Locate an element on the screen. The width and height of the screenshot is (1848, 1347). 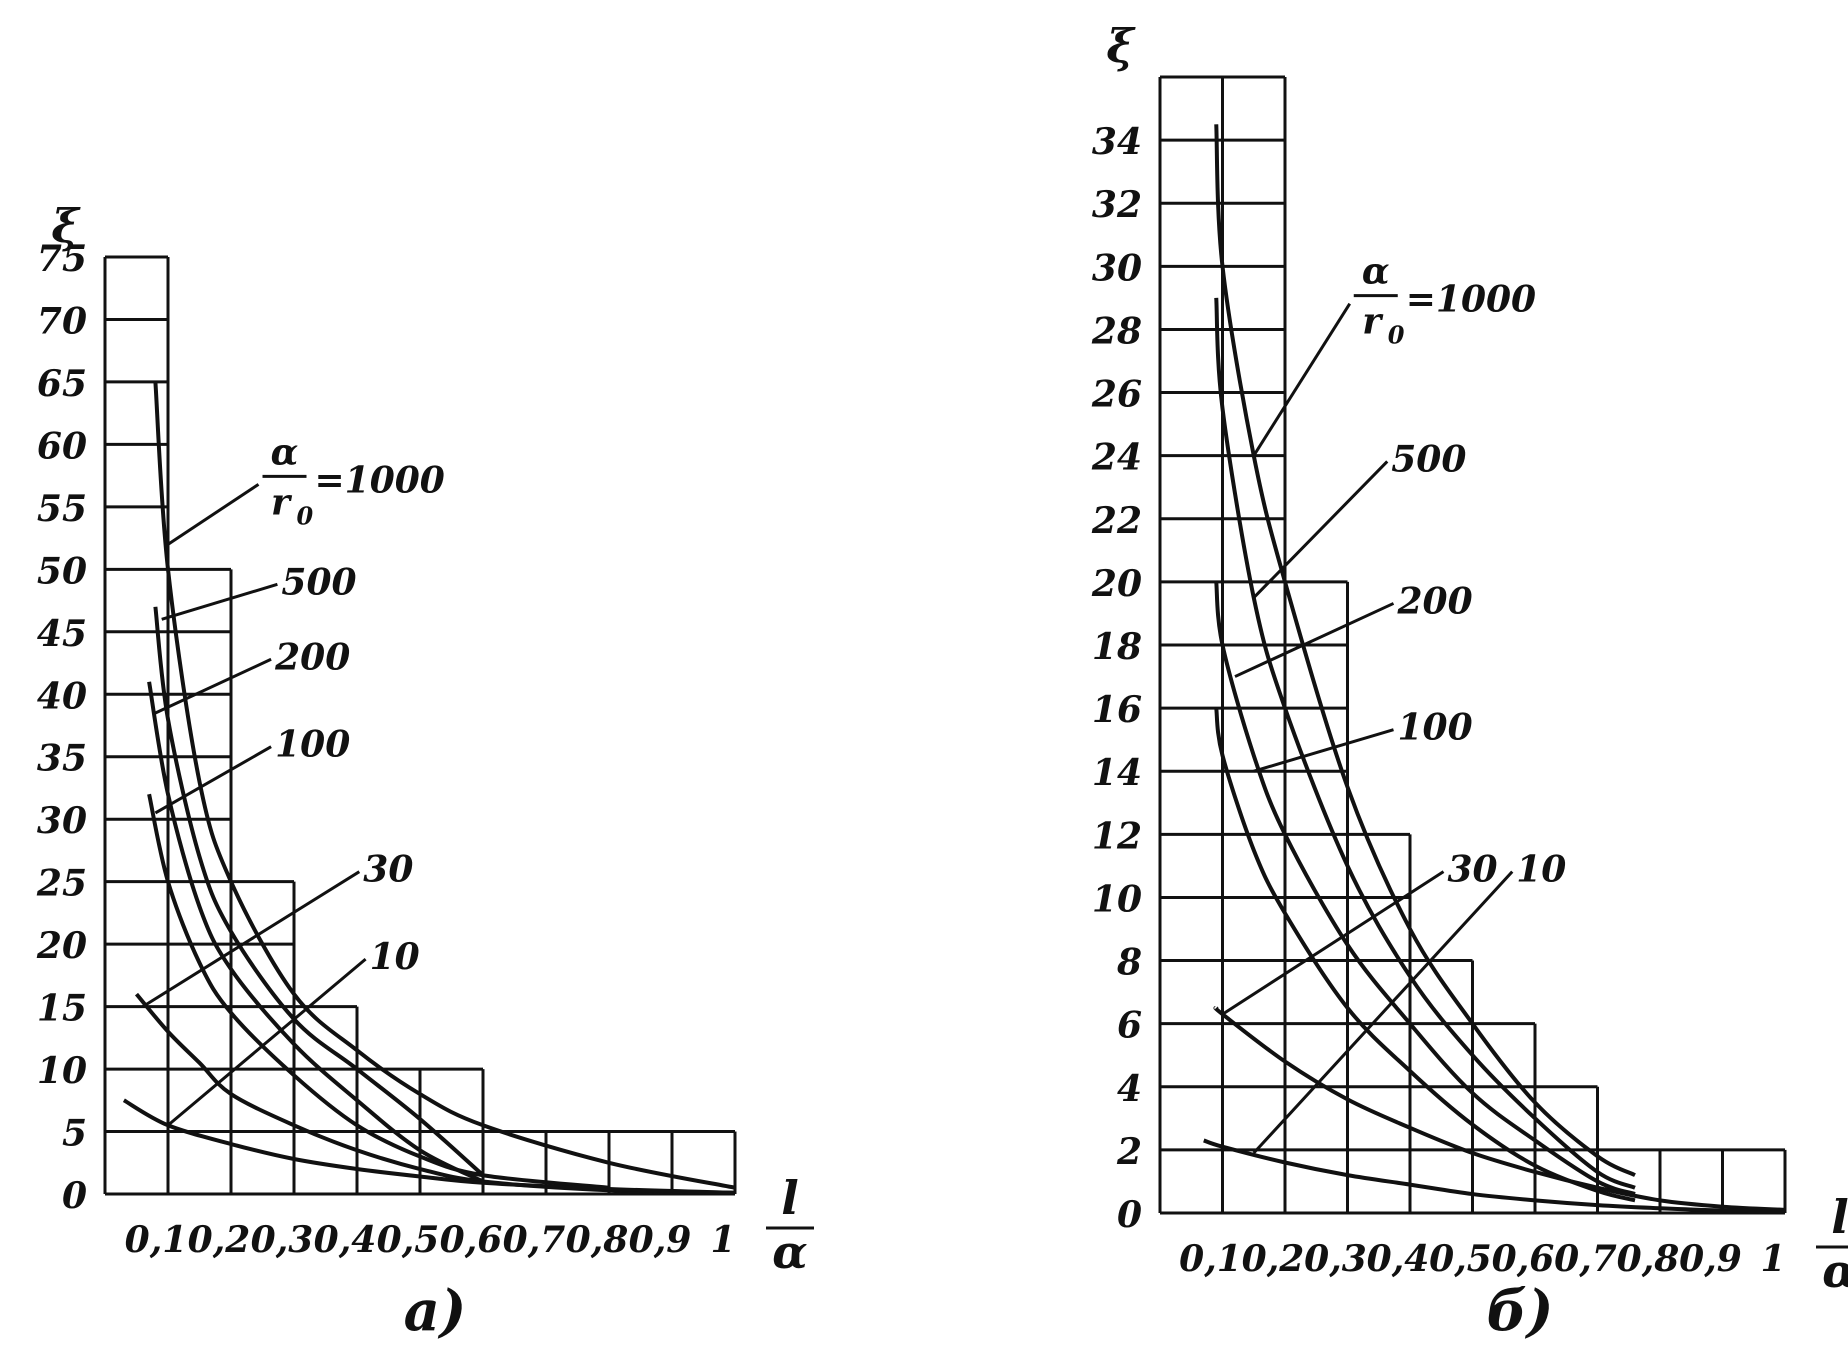
y-tick-label: 32 is located at coordinates (1117, 205).